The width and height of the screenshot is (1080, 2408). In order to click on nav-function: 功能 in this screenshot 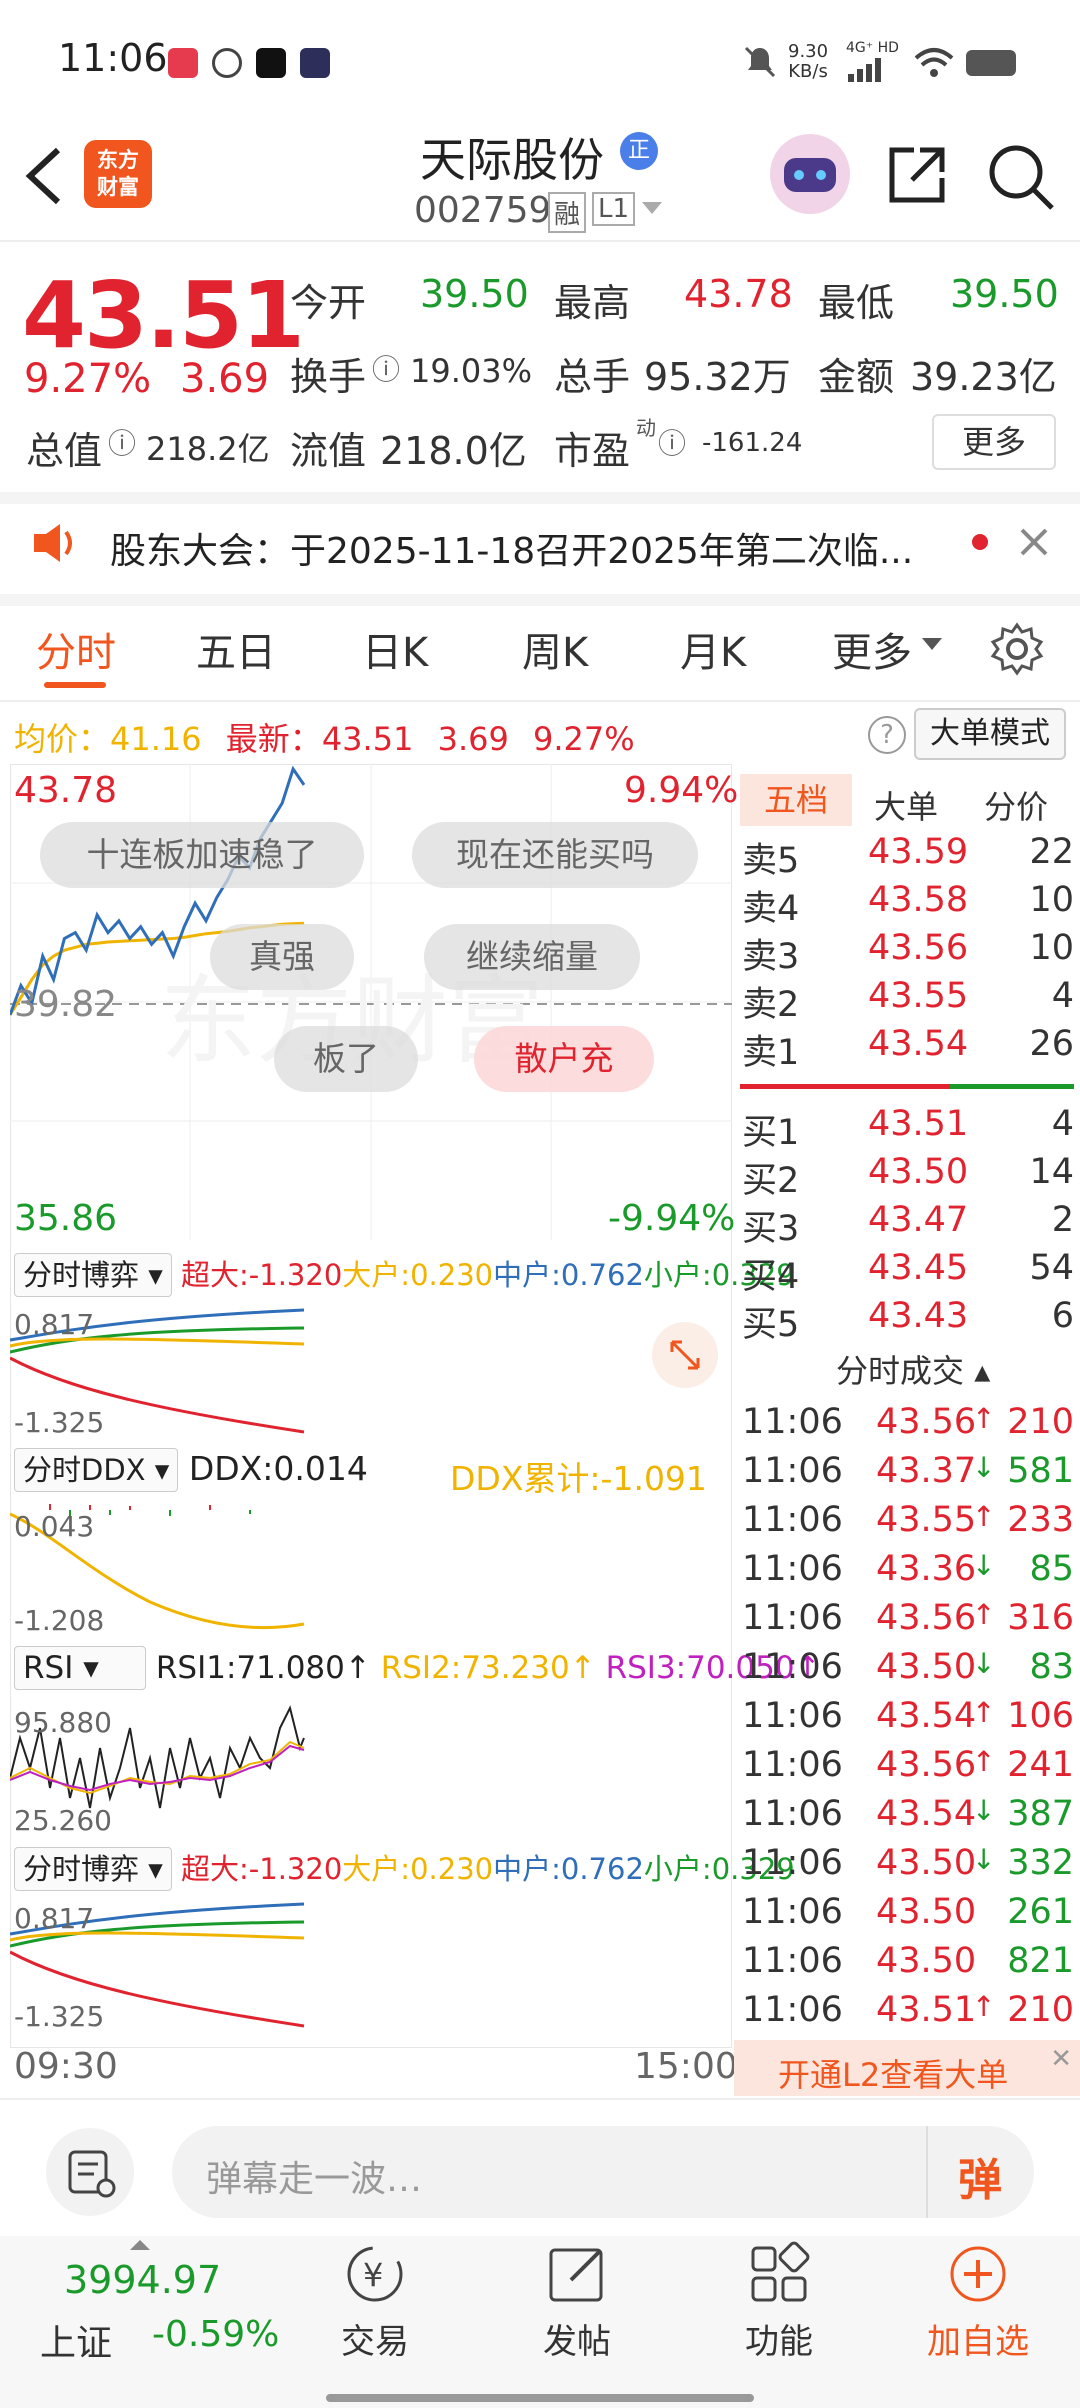, I will do `click(779, 2308)`.